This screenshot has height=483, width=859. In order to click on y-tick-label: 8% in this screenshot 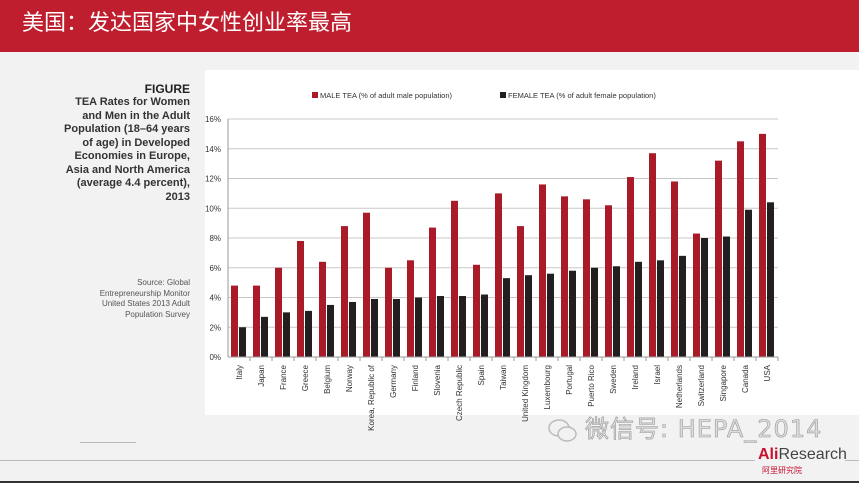, I will do `click(215, 238)`.